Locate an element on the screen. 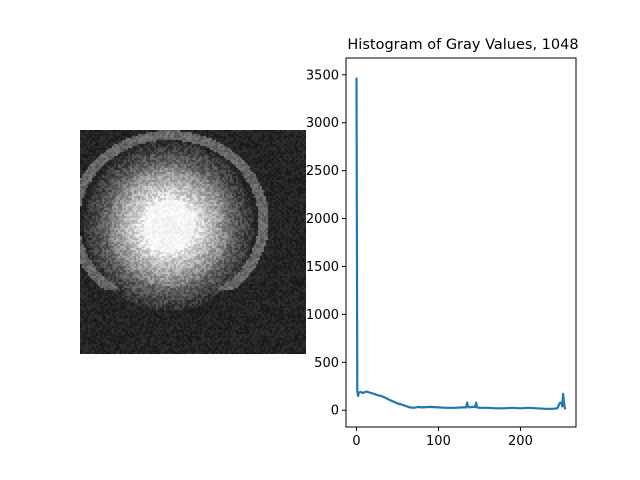  x-tick-label: 200 is located at coordinates (520, 441).